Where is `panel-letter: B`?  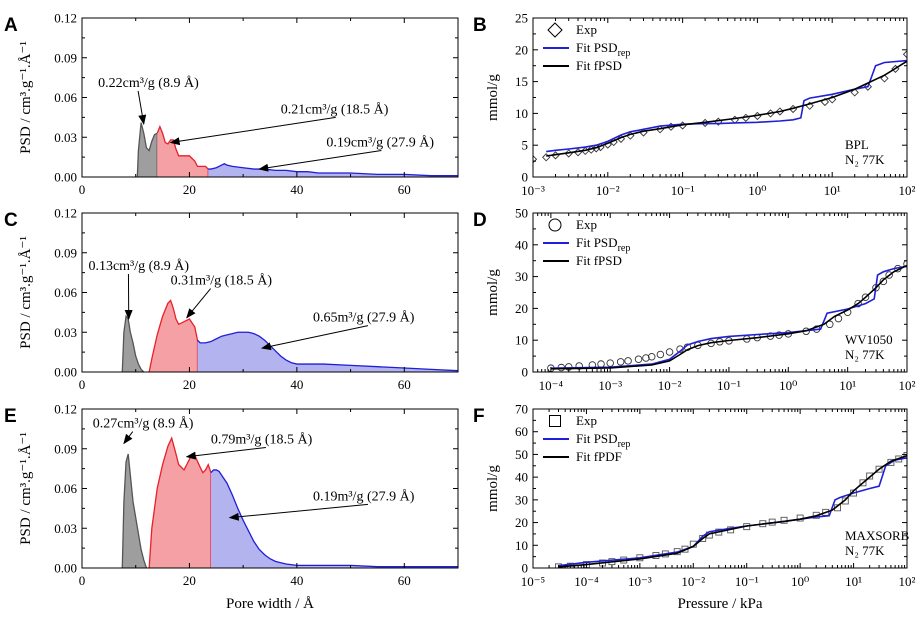
panel-letter: B is located at coordinates (480, 25).